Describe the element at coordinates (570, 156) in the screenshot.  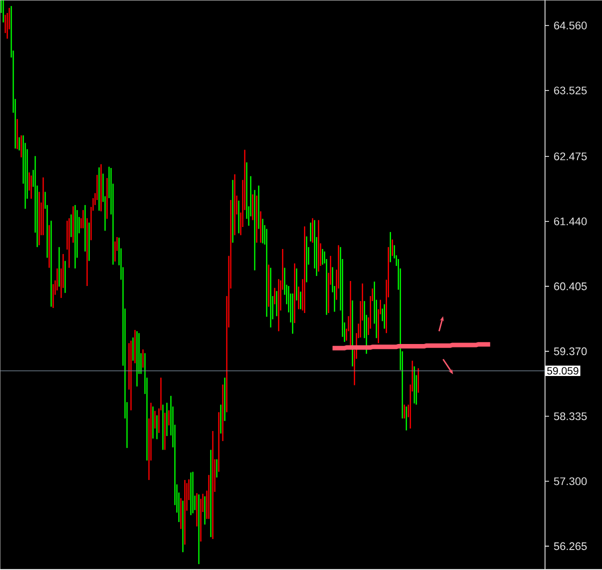
I see `y-tick-label: 62.475` at that location.